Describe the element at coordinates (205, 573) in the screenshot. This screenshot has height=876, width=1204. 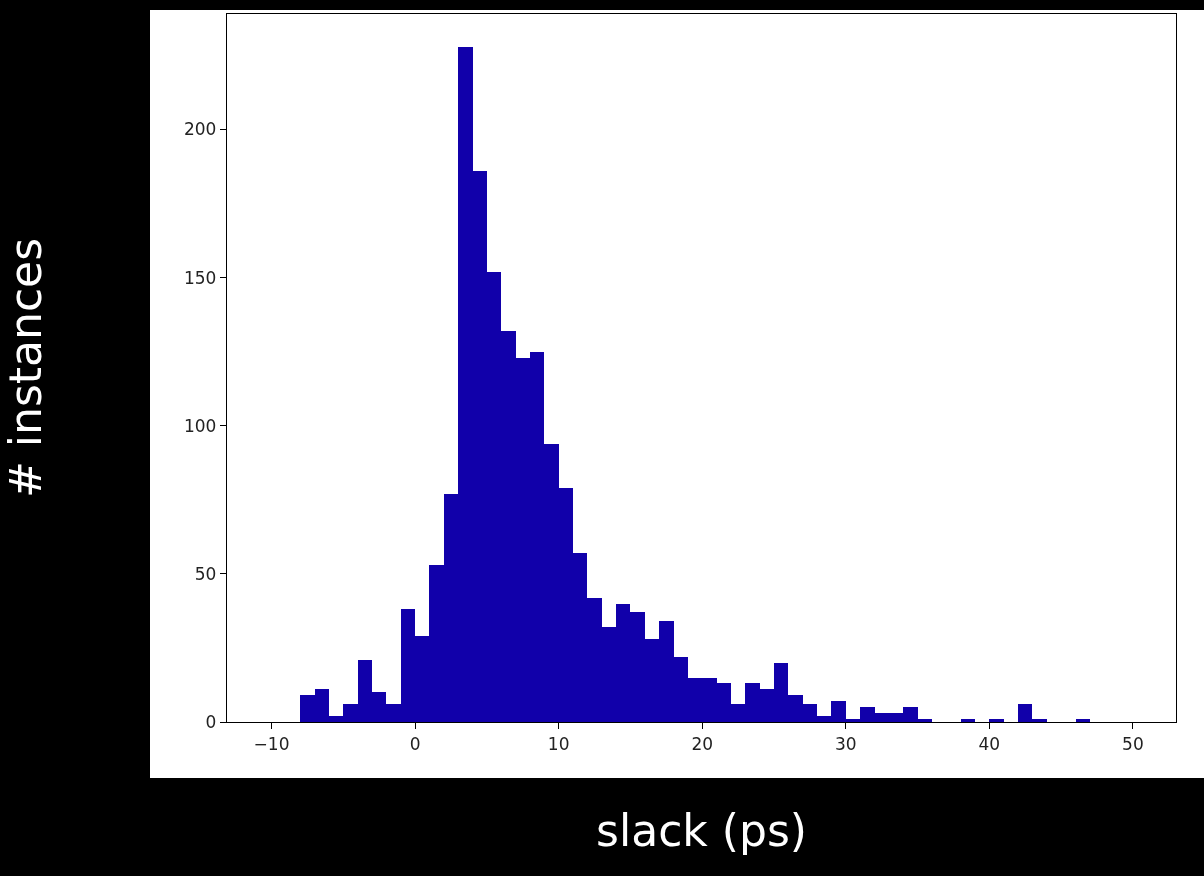
I see `y-tick-label: 50` at that location.